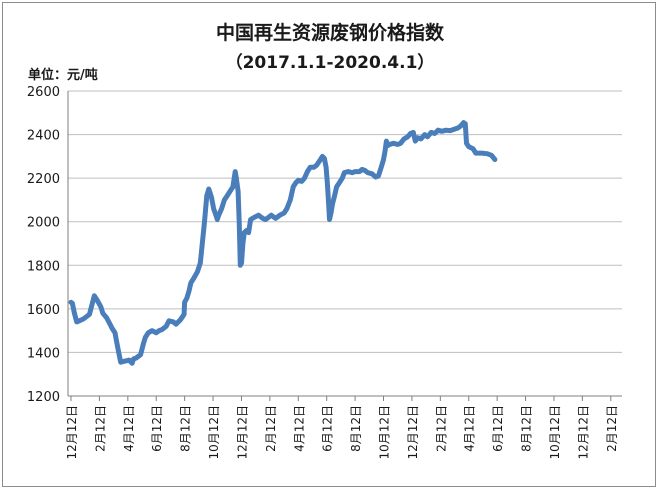 The height and width of the screenshot is (491, 660). What do you see at coordinates (329, 33) in the screenshot?
I see `chart-title: 中国再生资源废钢价格指数` at bounding box center [329, 33].